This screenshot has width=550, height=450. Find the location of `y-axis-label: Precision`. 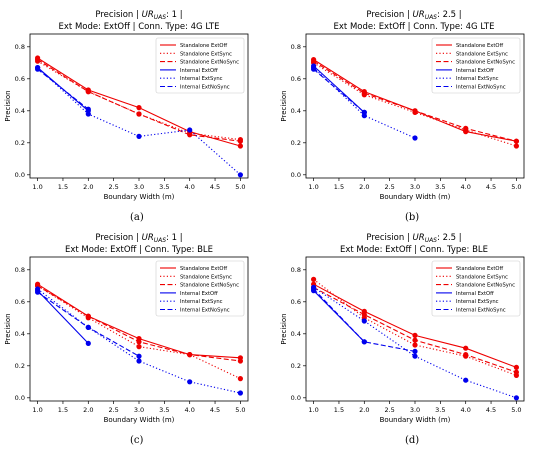

y-axis-label: Precision is located at coordinates (8, 328).